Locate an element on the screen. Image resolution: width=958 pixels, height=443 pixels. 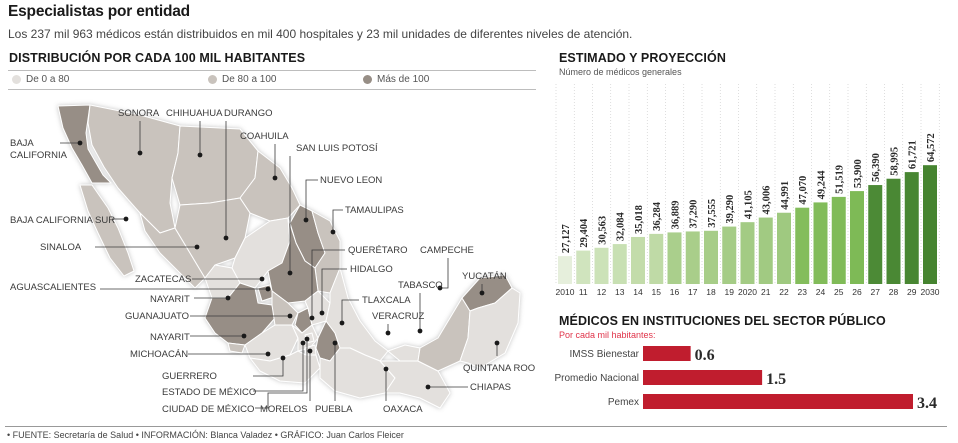
leader-line-tlaxcala is located at coordinates (350, 311).